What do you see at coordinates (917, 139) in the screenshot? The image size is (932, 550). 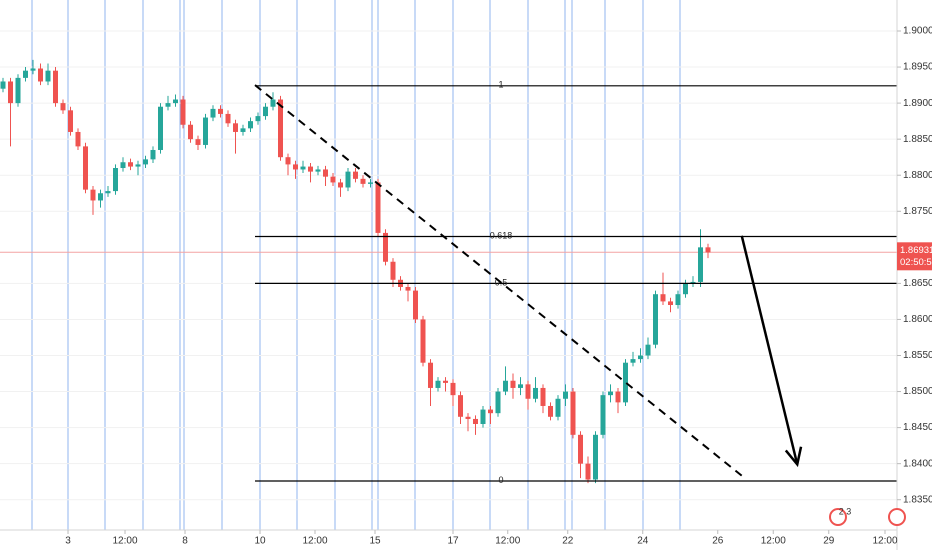 I see `y-tick-label: 1.88500` at bounding box center [917, 139].